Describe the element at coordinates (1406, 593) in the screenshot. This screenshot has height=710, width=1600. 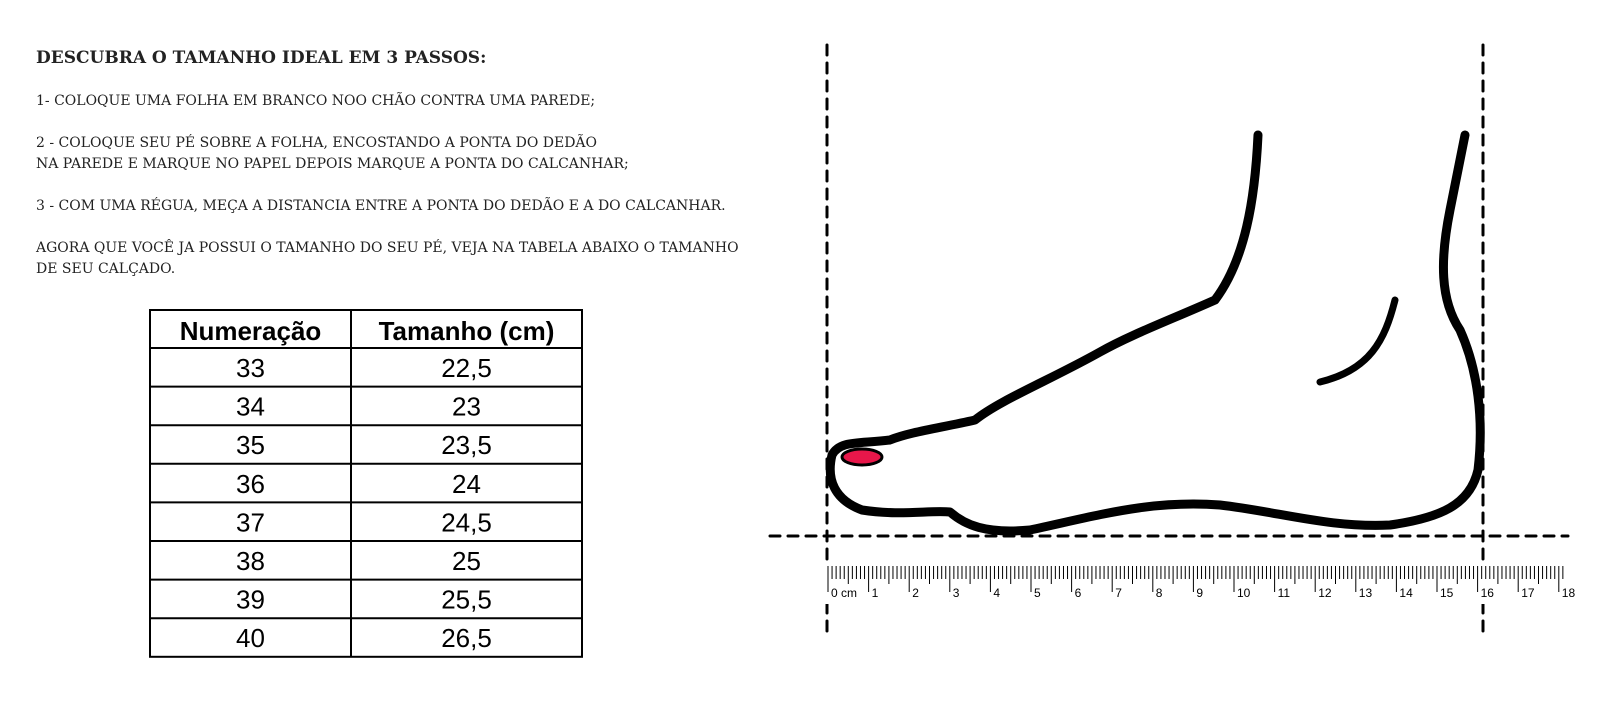
I see `ruler-label: 14` at that location.